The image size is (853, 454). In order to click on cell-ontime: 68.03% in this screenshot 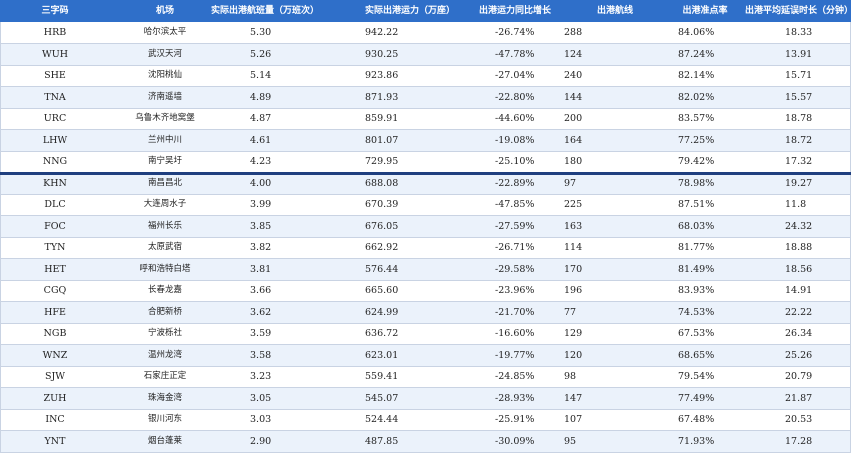, I will do `click(696, 226)`.